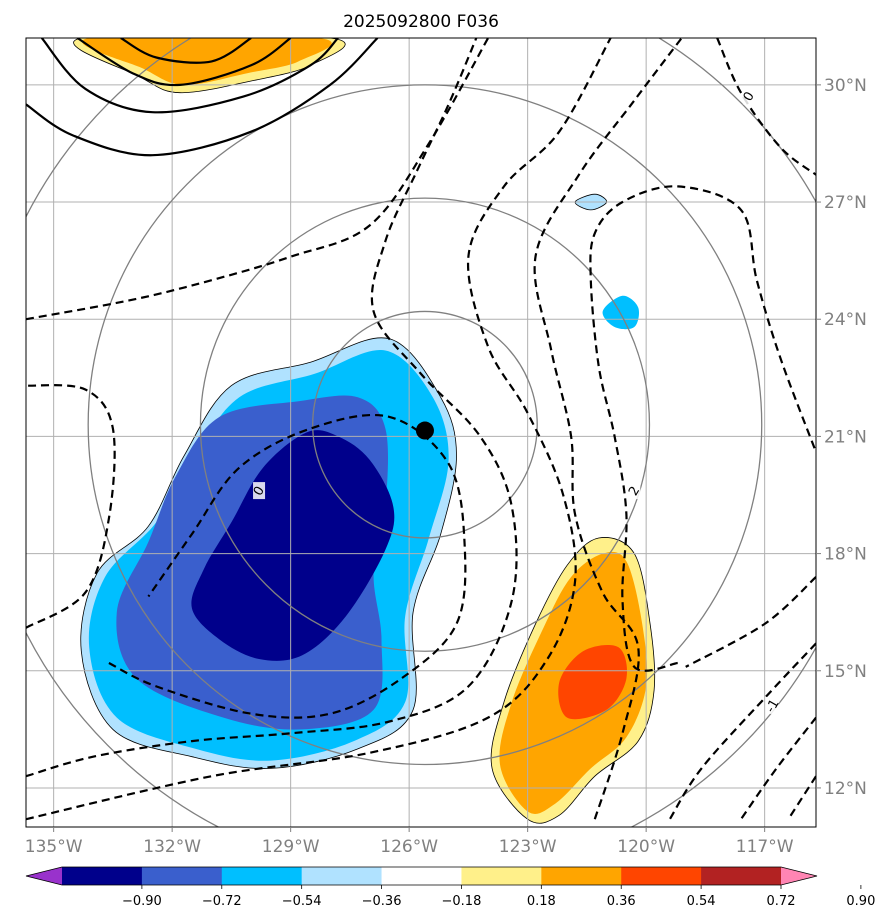 The width and height of the screenshot is (886, 924). I want to click on dashed-contour-dash-i, so click(742, 731).